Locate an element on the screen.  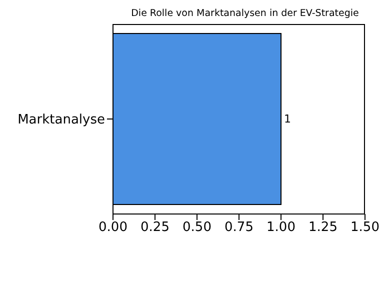
chart-title: Die Rolle von Marktanalysen in der EV-Strategie is located at coordinates (245, 14).